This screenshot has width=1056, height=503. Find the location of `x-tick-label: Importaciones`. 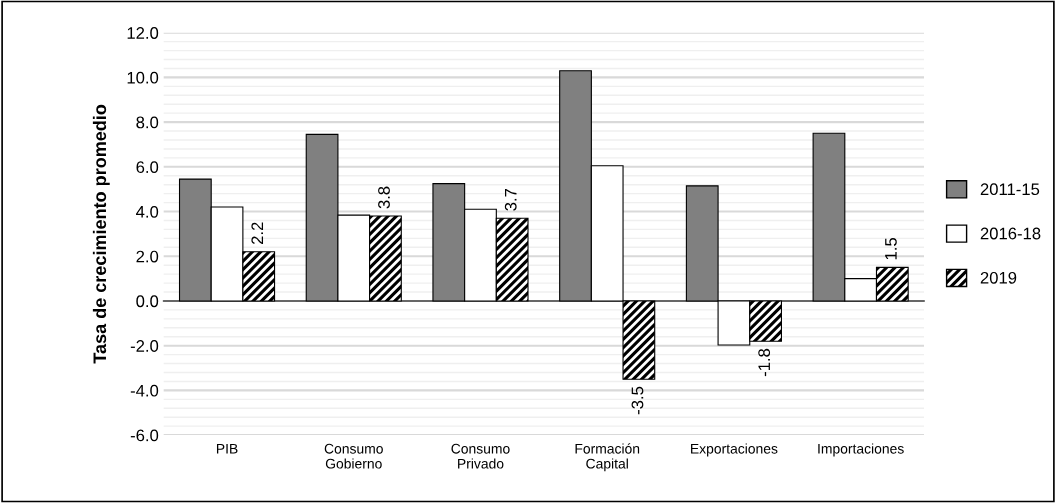

x-tick-label: Importaciones is located at coordinates (861, 450).